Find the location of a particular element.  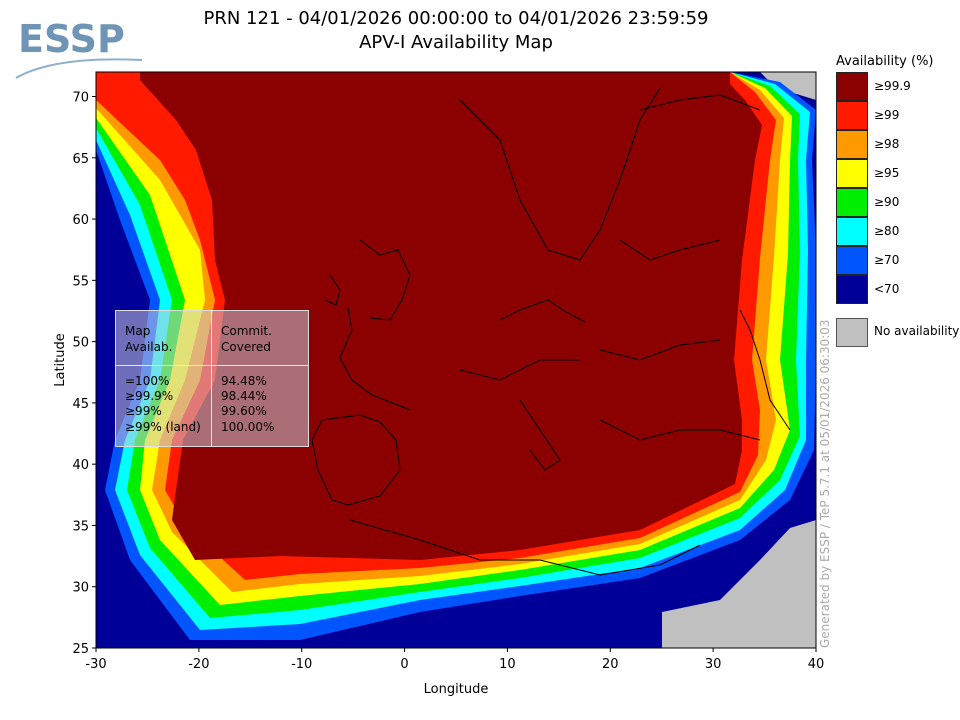

stats-header-map: Map is located at coordinates (138, 331).